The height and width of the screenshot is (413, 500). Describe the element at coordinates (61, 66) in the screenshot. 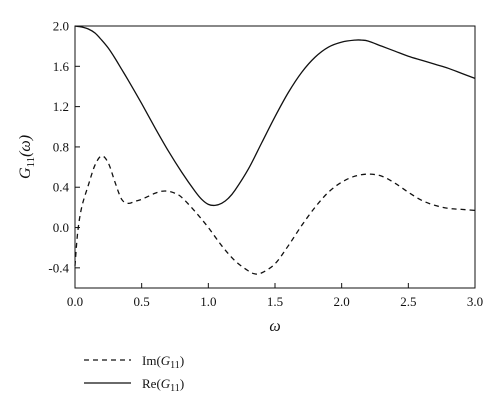

I see `y-tick-label: 1.6` at that location.